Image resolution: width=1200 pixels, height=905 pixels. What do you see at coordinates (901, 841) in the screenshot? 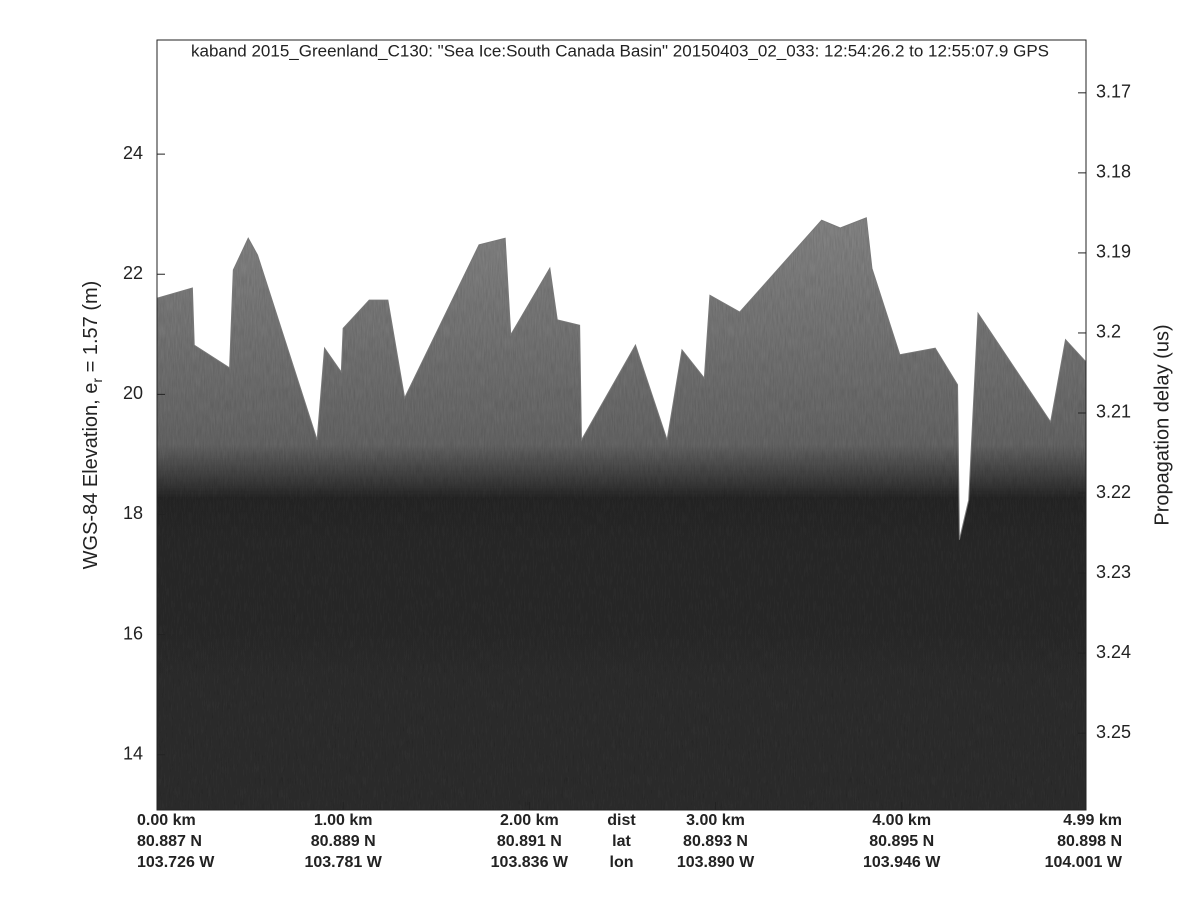
I see `lat-label: 80.895 N` at bounding box center [901, 841].